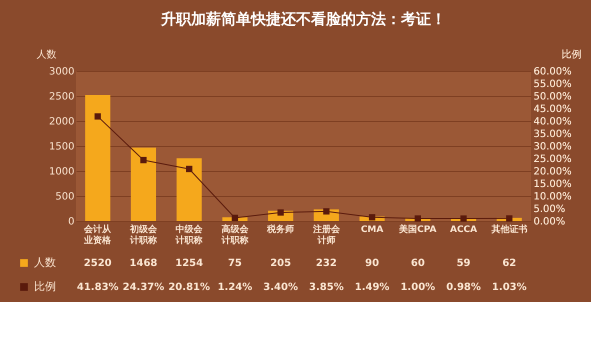 This screenshot has width=600, height=343. Describe the element at coordinates (509, 229) in the screenshot. I see `x-tick-label: 其他证书` at that location.